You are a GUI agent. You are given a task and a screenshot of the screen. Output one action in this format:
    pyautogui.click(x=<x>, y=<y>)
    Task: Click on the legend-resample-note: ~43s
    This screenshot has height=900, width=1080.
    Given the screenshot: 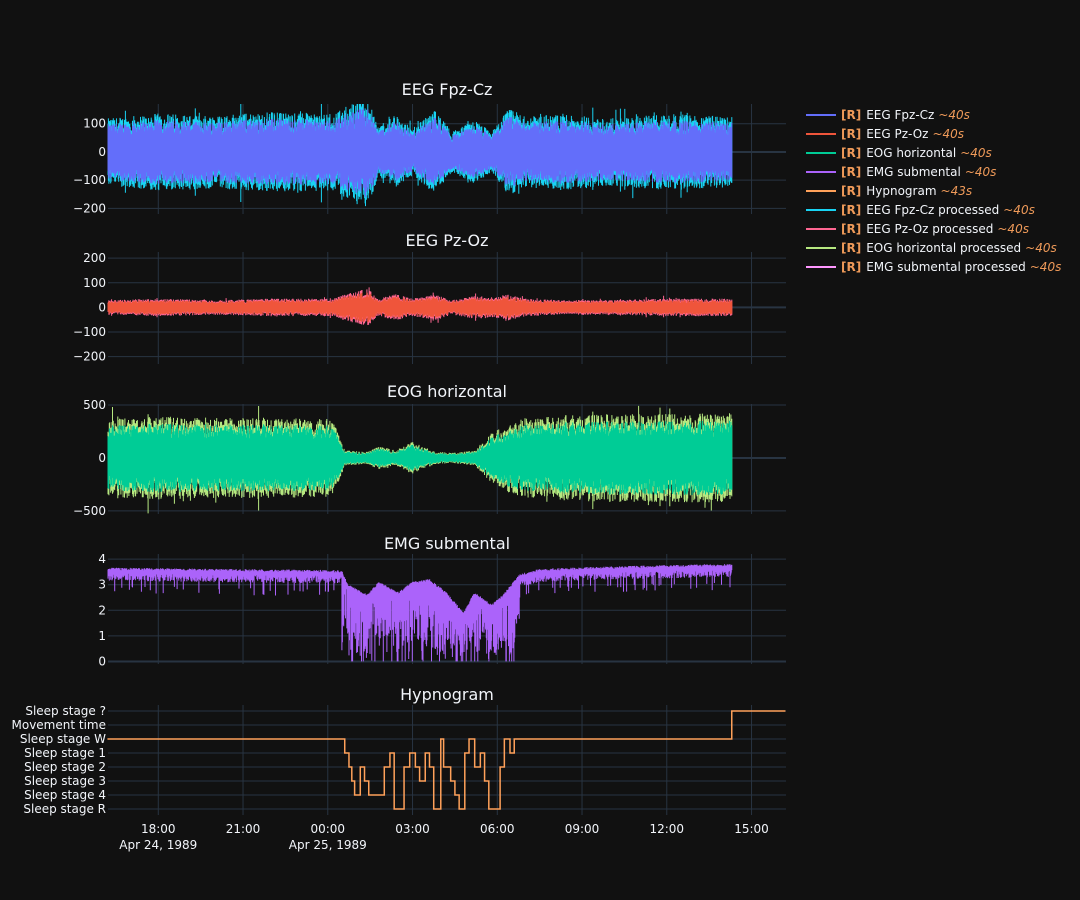 What is the action you would take?
    pyautogui.click(x=956, y=190)
    